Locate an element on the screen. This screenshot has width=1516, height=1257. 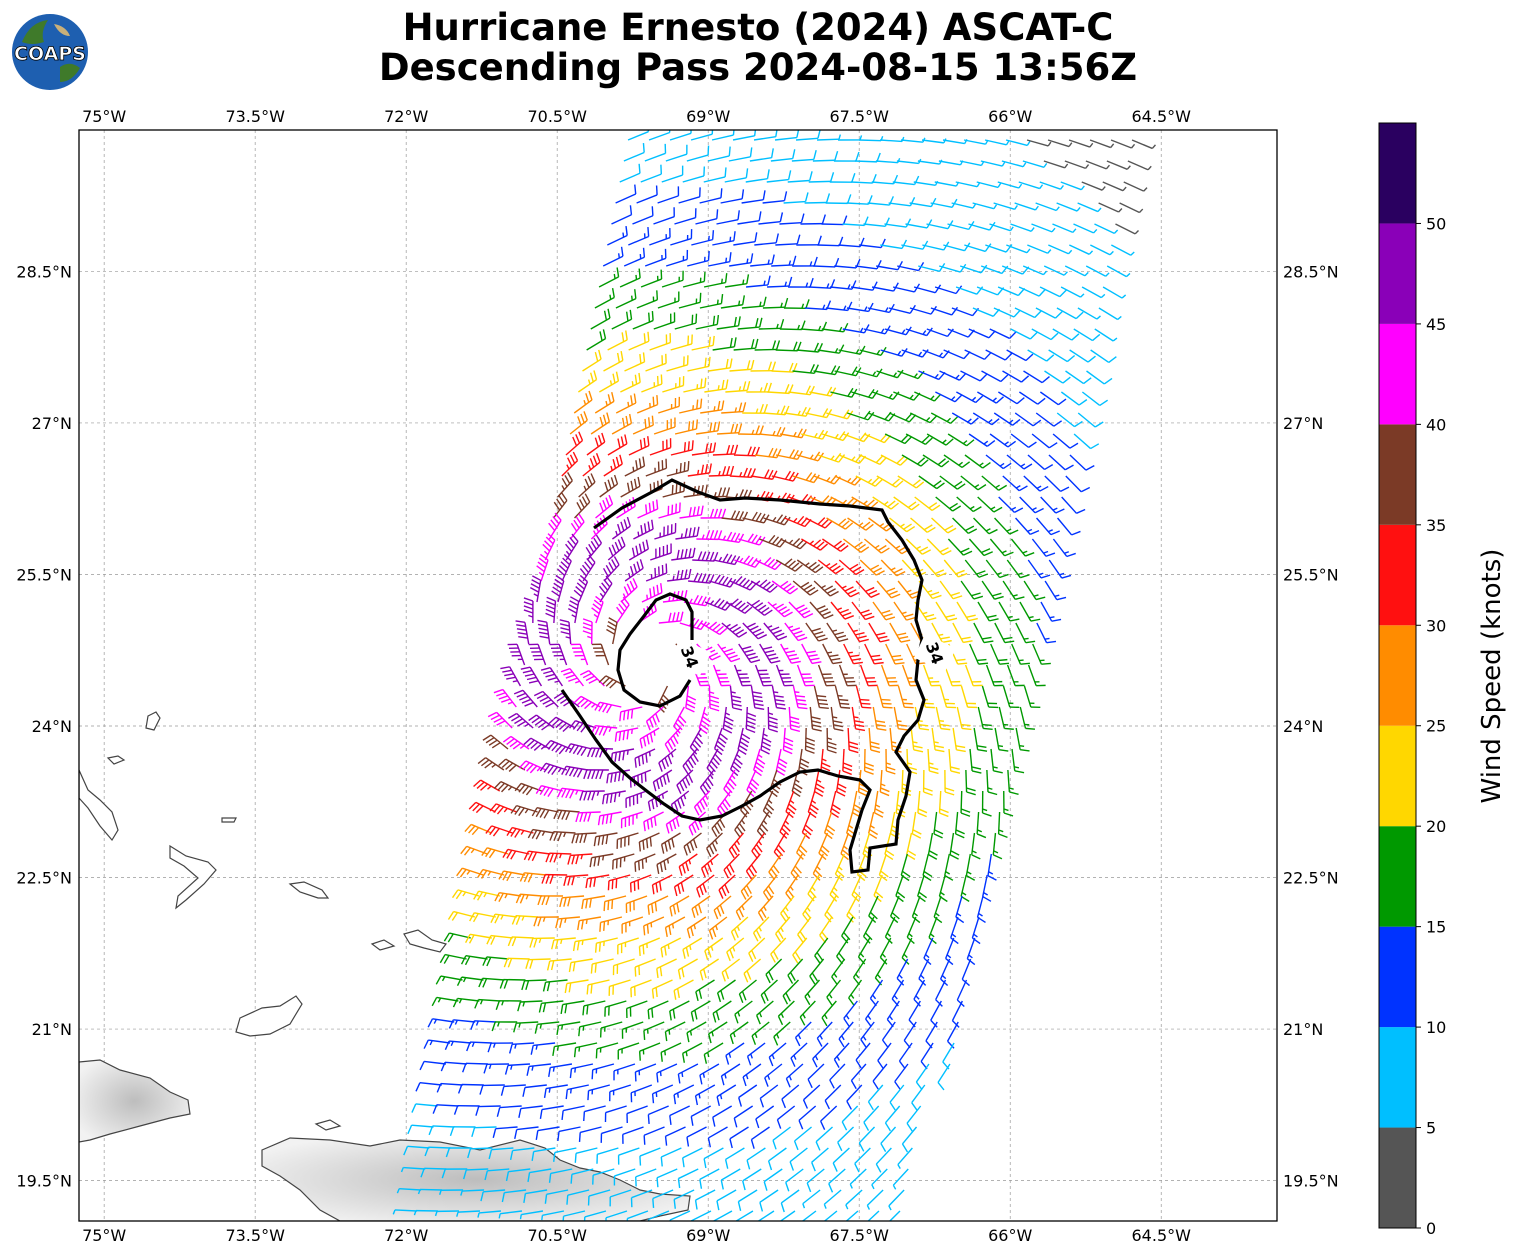
colorbar-tick-label: 40 is located at coordinates (1436, 424).